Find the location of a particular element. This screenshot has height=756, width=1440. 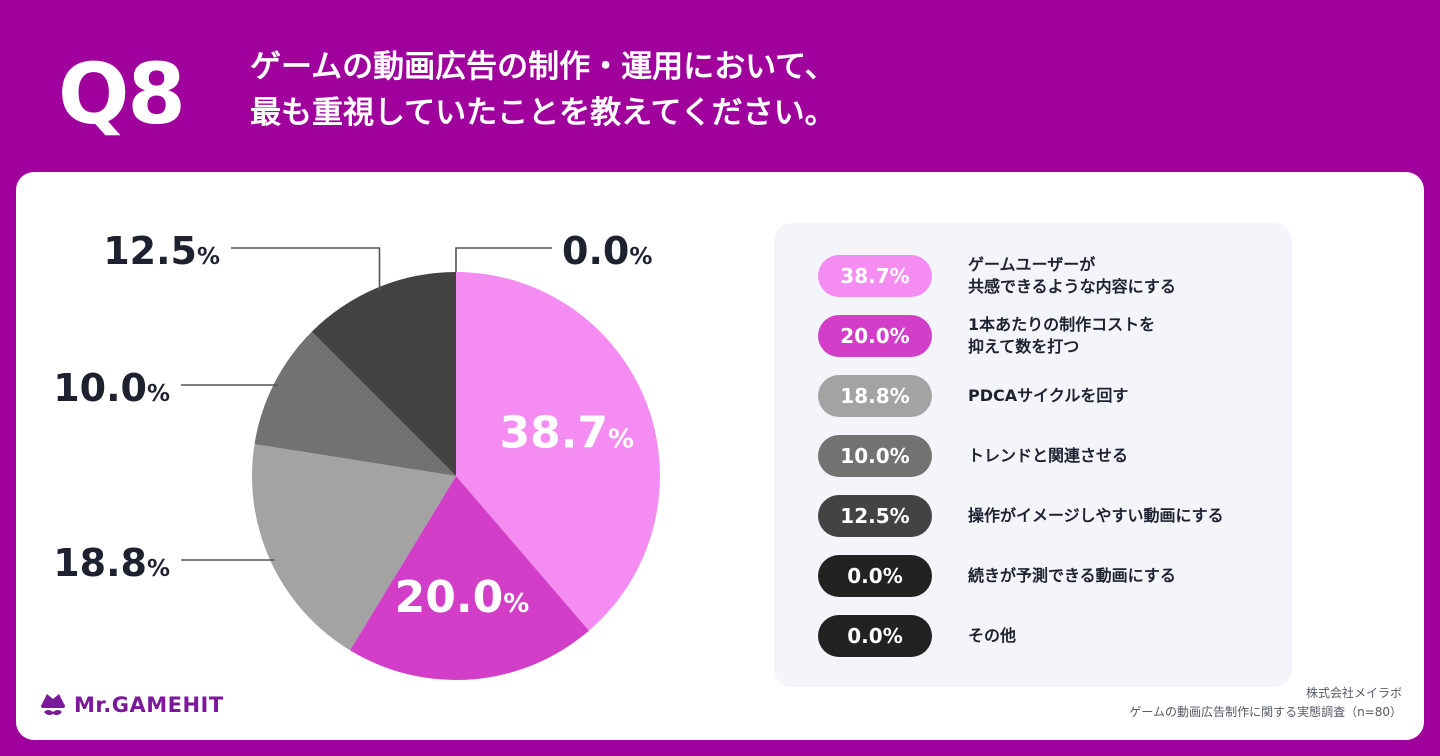

legend-item: 20.0% 1本あたりの制作コストを 抑えて数を打つ is located at coordinates (1048, 336).